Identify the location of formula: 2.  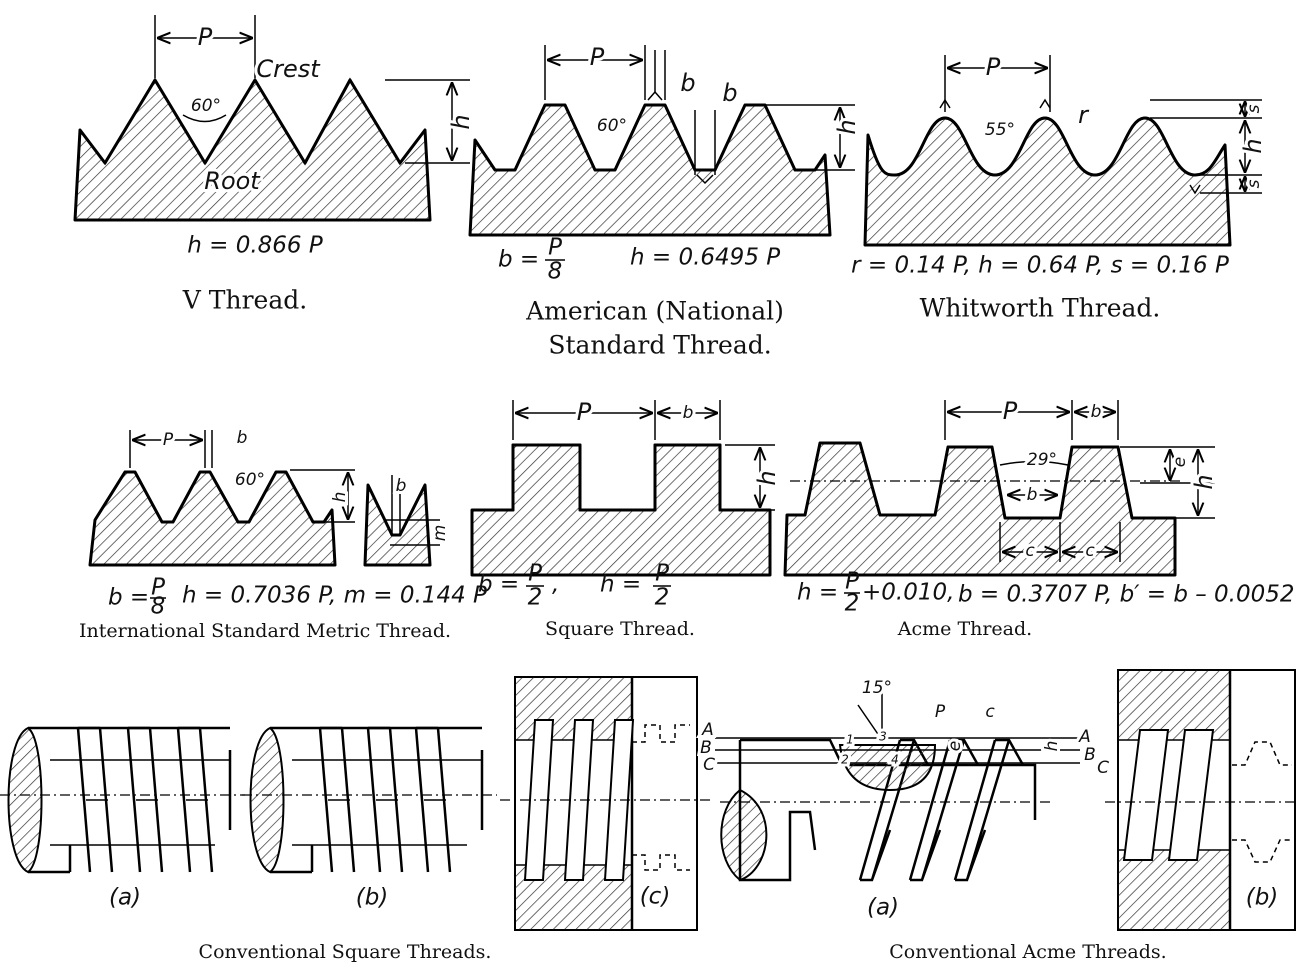
(535, 598).